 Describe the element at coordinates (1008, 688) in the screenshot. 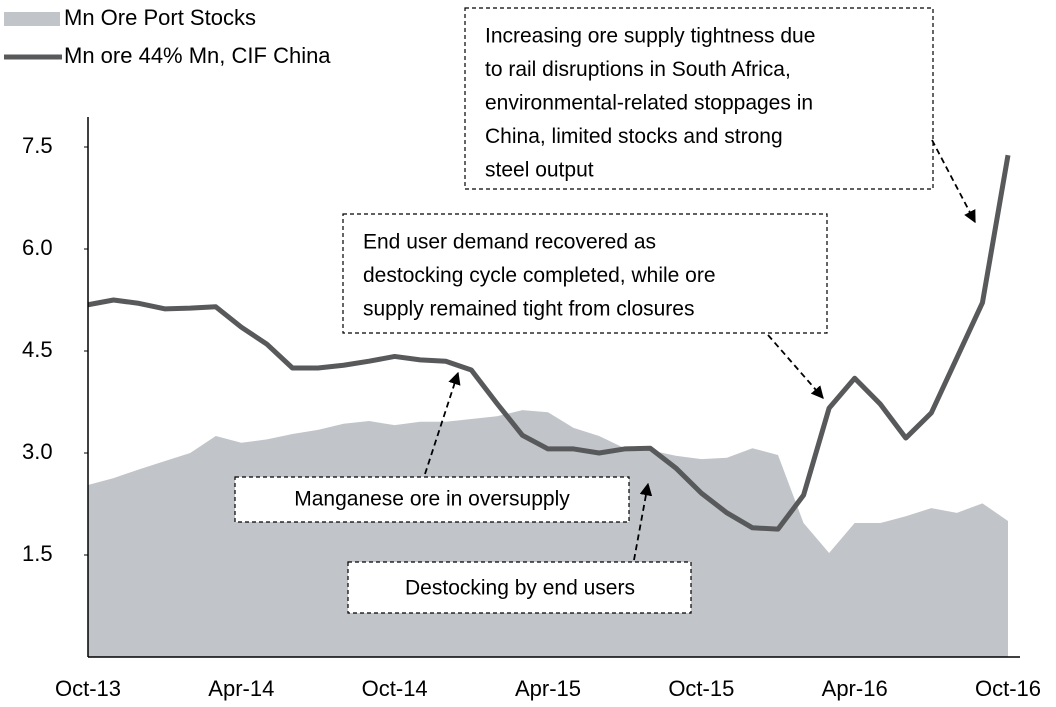

I see `x-tick-label: Oct-16` at that location.